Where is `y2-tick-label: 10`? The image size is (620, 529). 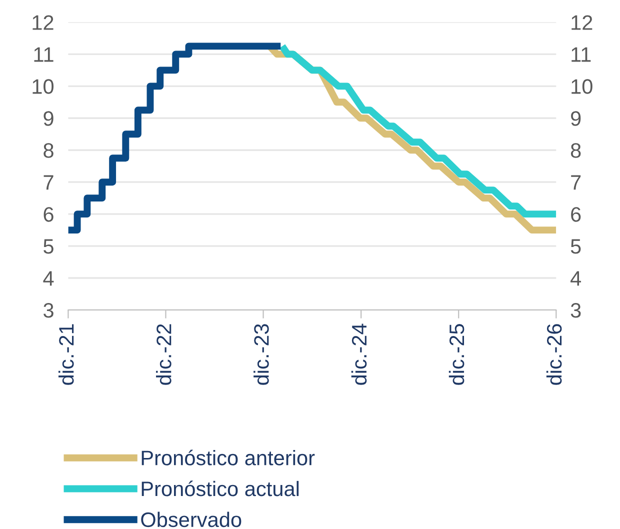 y2-tick-label: 10 is located at coordinates (582, 86).